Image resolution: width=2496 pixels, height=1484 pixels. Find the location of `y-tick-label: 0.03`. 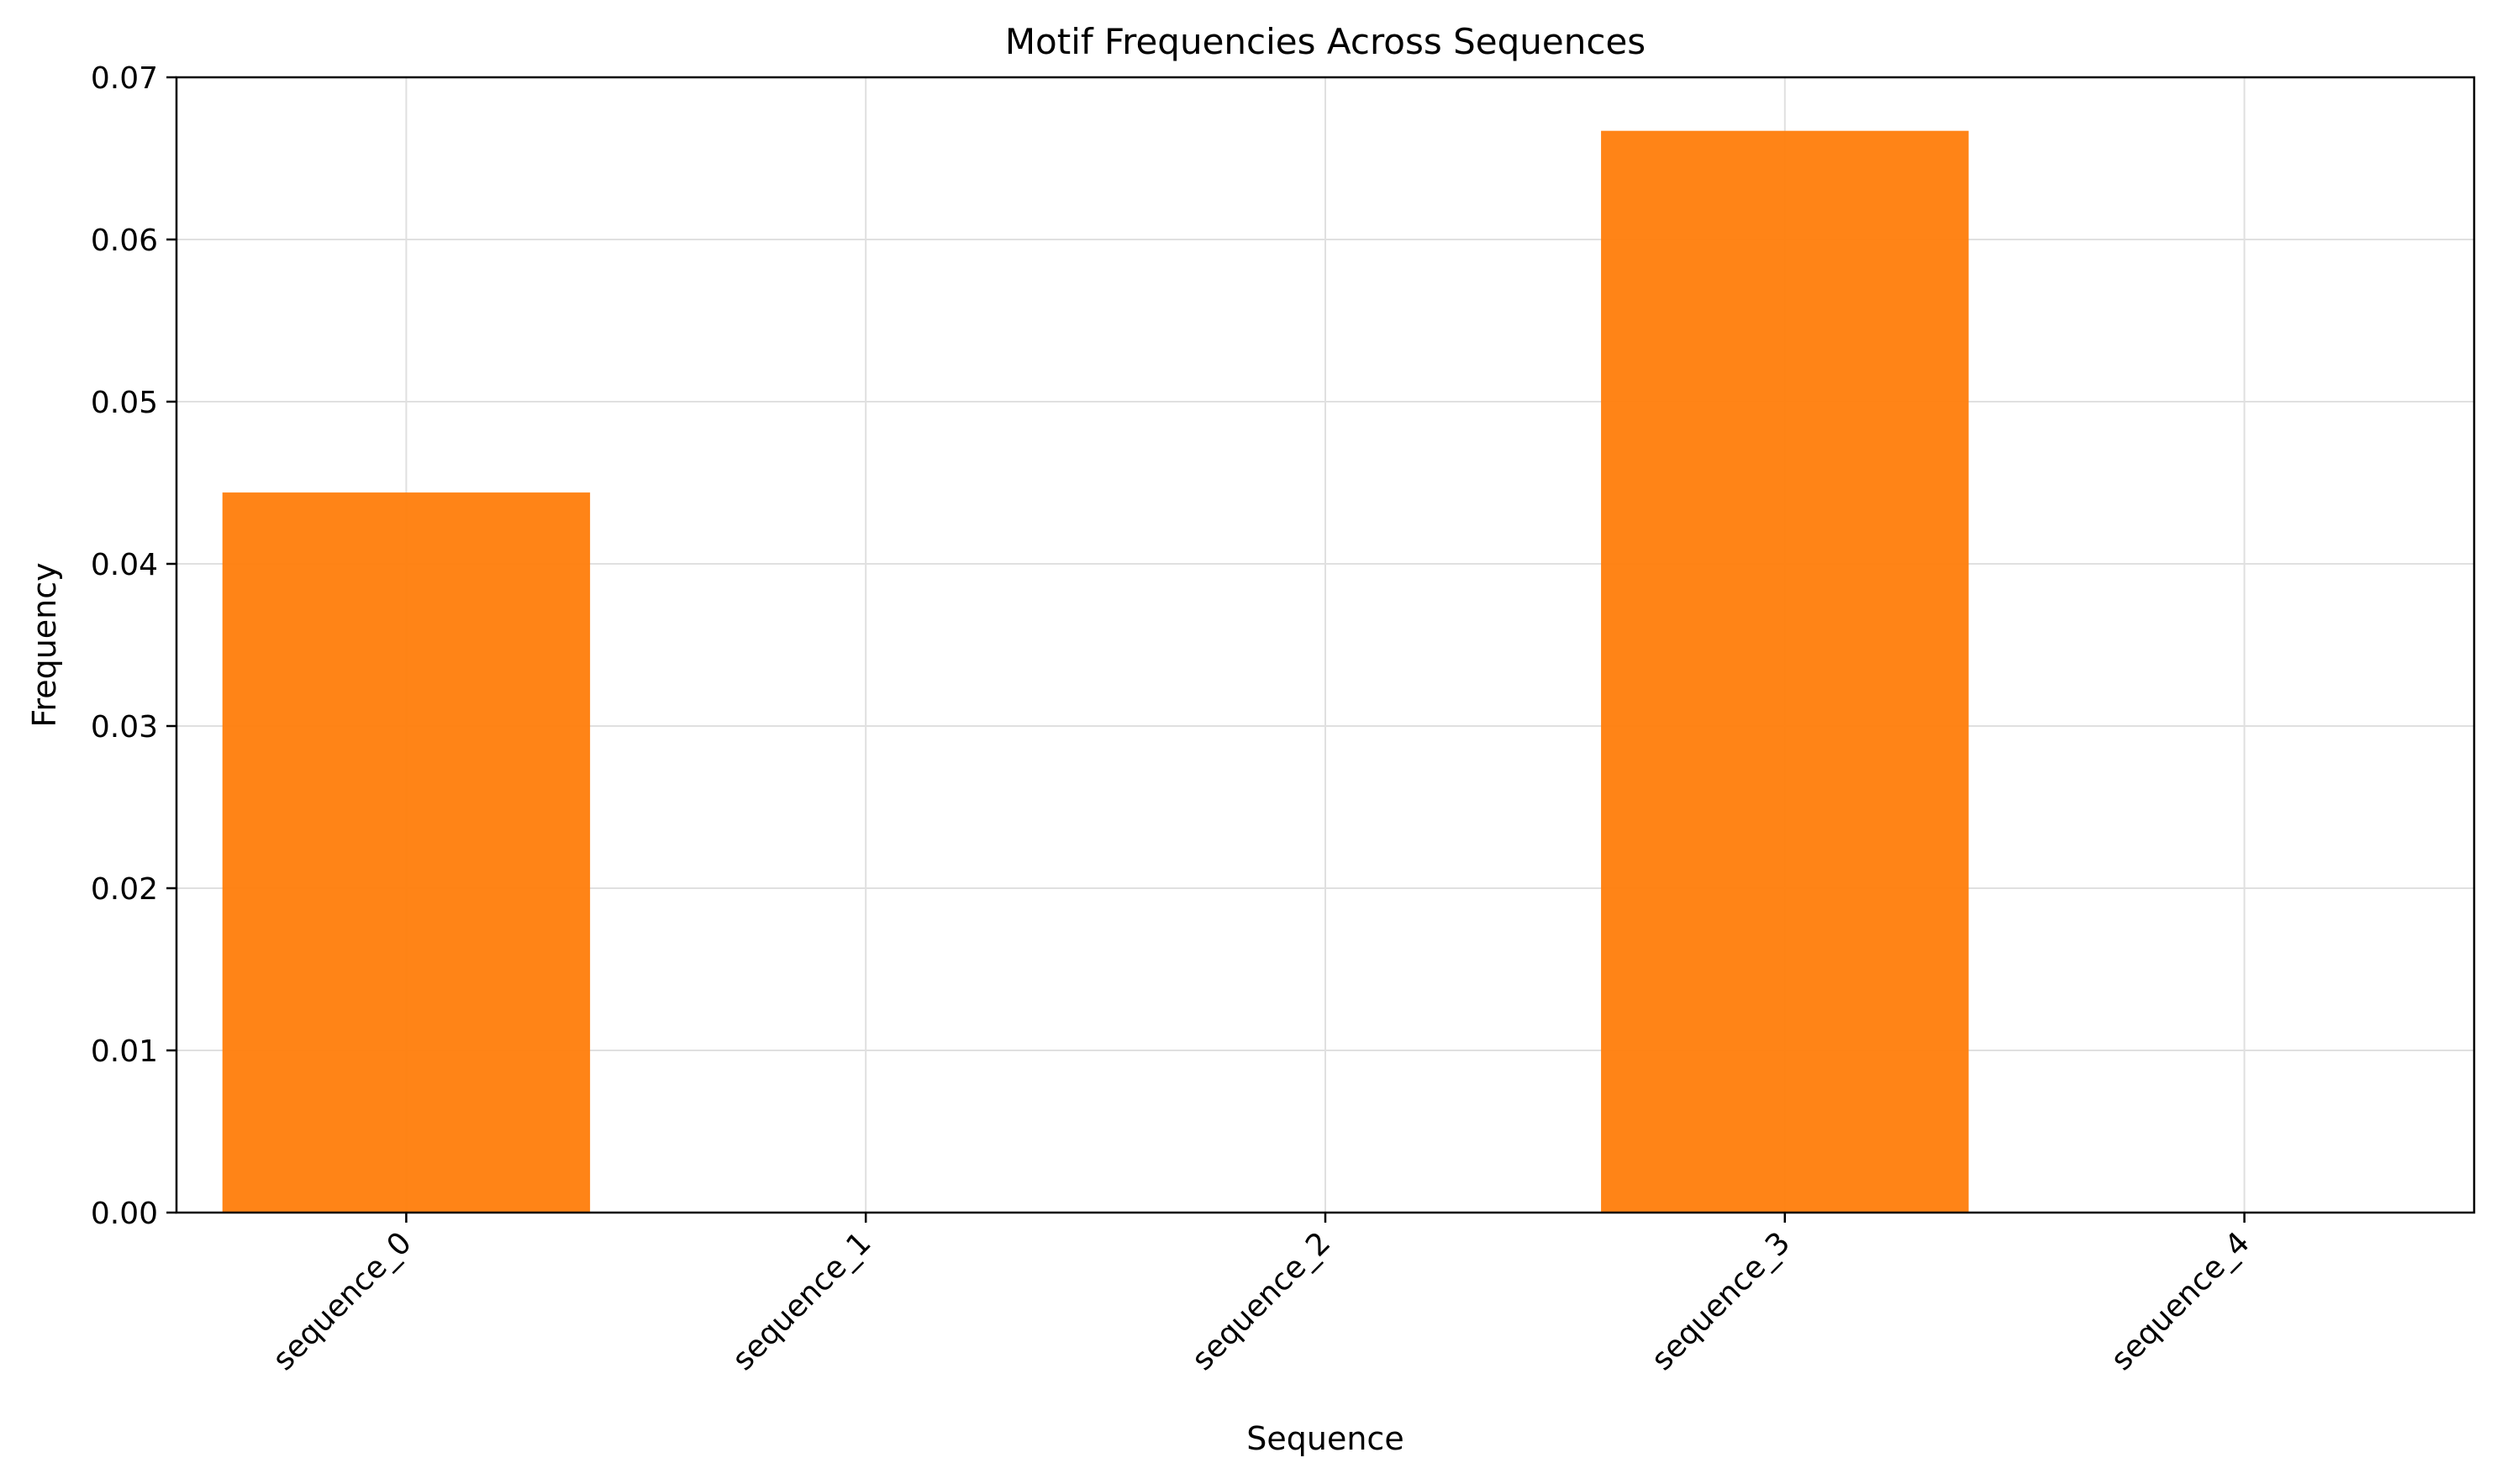

y-tick-label: 0.03 is located at coordinates (125, 727).